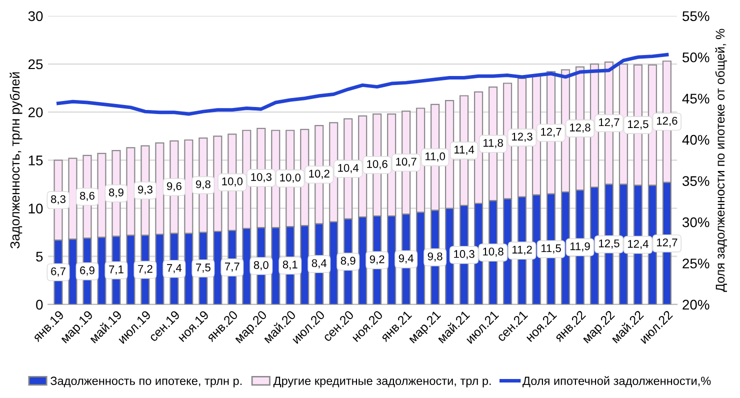  What do you see at coordinates (290, 265) in the screenshot?
I see `data-label: 8,1` at bounding box center [290, 265].